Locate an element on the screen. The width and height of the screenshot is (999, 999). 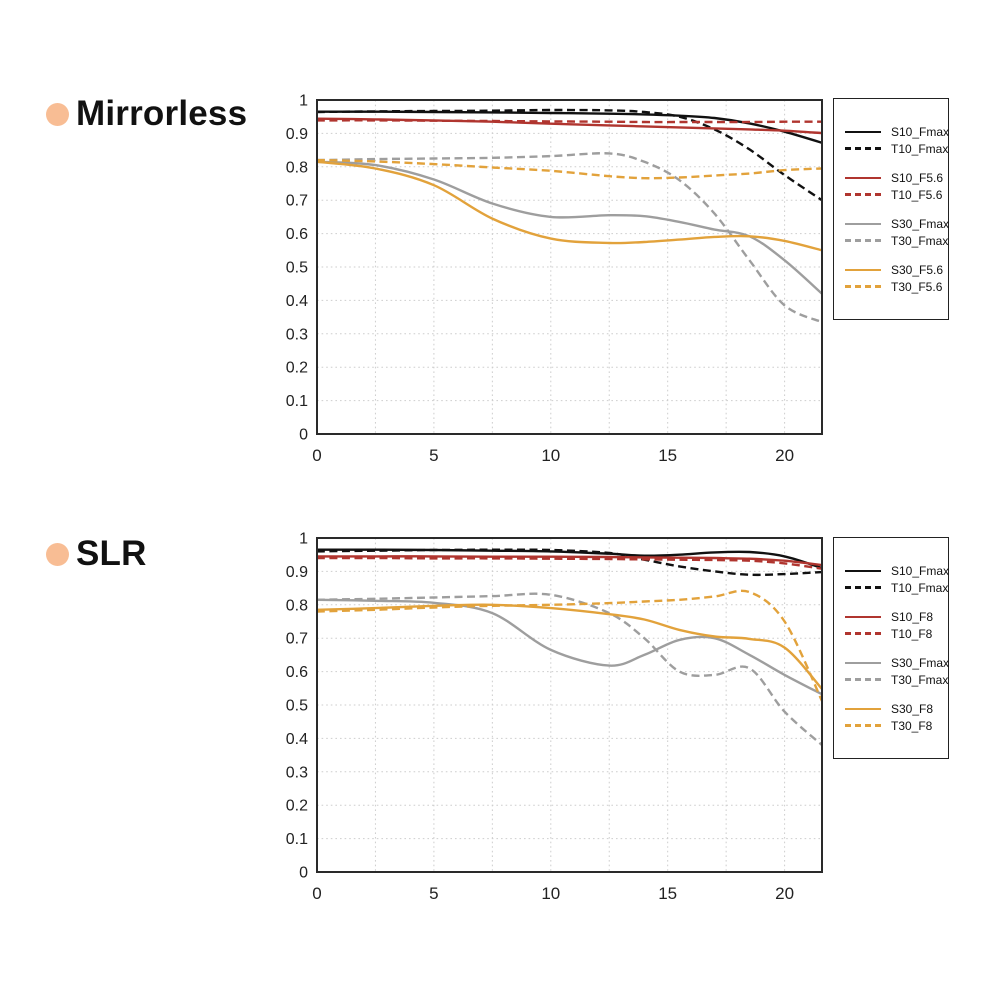
section-title-label: Mirrorless is located at coordinates (162, 113).